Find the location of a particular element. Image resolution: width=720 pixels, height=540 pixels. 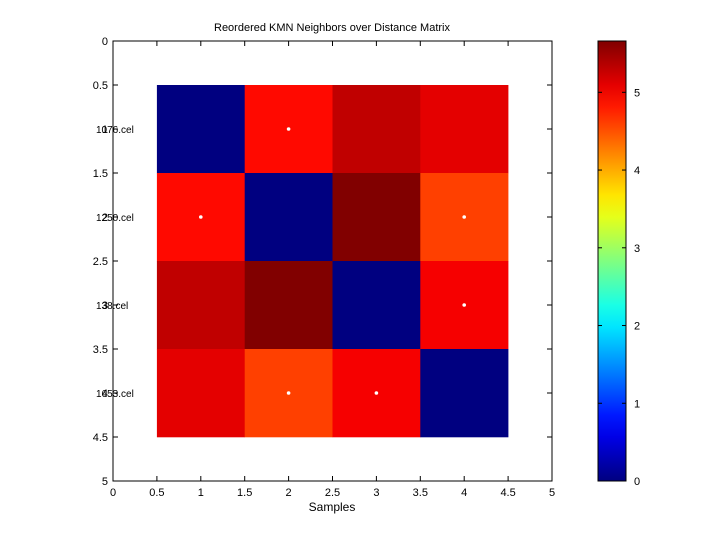

colorbar-ticks: 0 1 2 3 4 5 is located at coordinates (619, 287).